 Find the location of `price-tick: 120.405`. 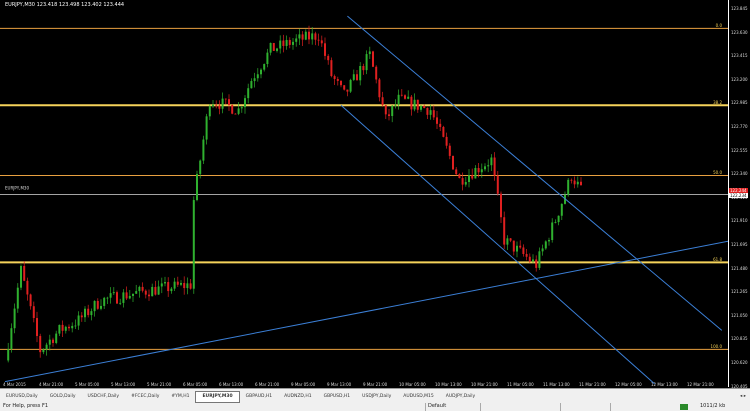

price-tick: 120.405 is located at coordinates (739, 386).